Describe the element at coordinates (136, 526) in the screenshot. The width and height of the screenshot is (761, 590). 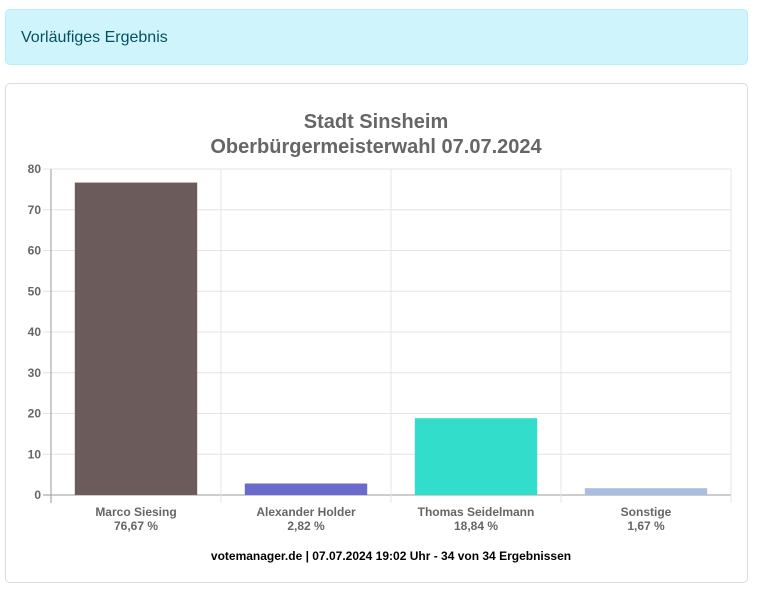
I see `category-value-label: 76,67 %` at that location.